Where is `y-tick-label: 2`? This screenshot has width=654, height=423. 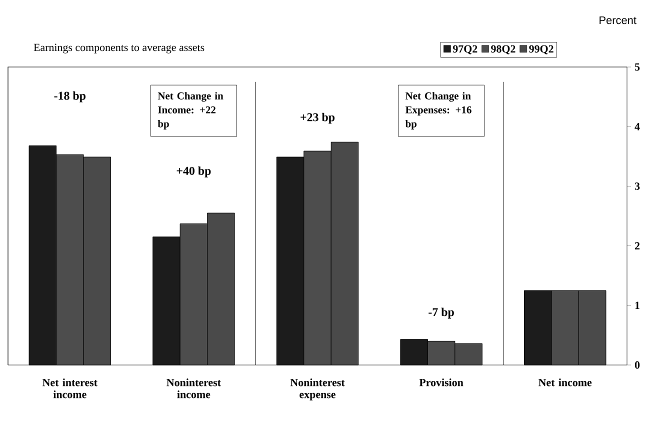
y-tick-label: 2 is located at coordinates (637, 246).